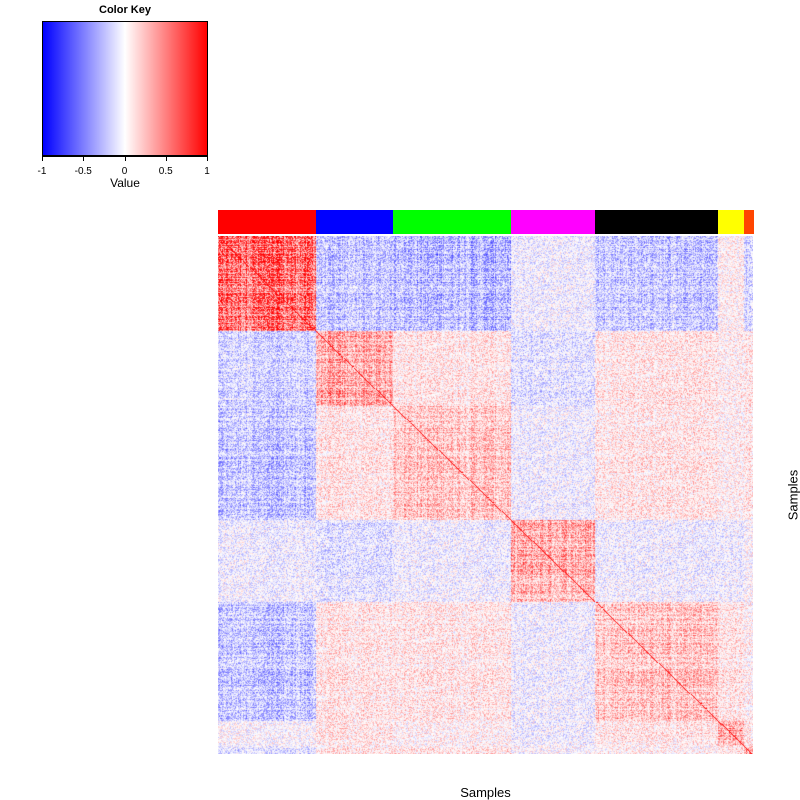 This screenshot has width=800, height=800. I want to click on y-axis-label: Samples, so click(792, 495).